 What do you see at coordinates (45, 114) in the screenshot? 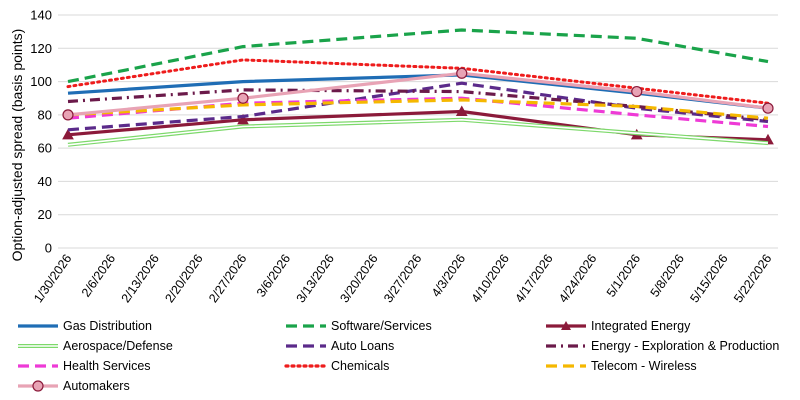
I see `y-tick-label: 80` at bounding box center [45, 114].